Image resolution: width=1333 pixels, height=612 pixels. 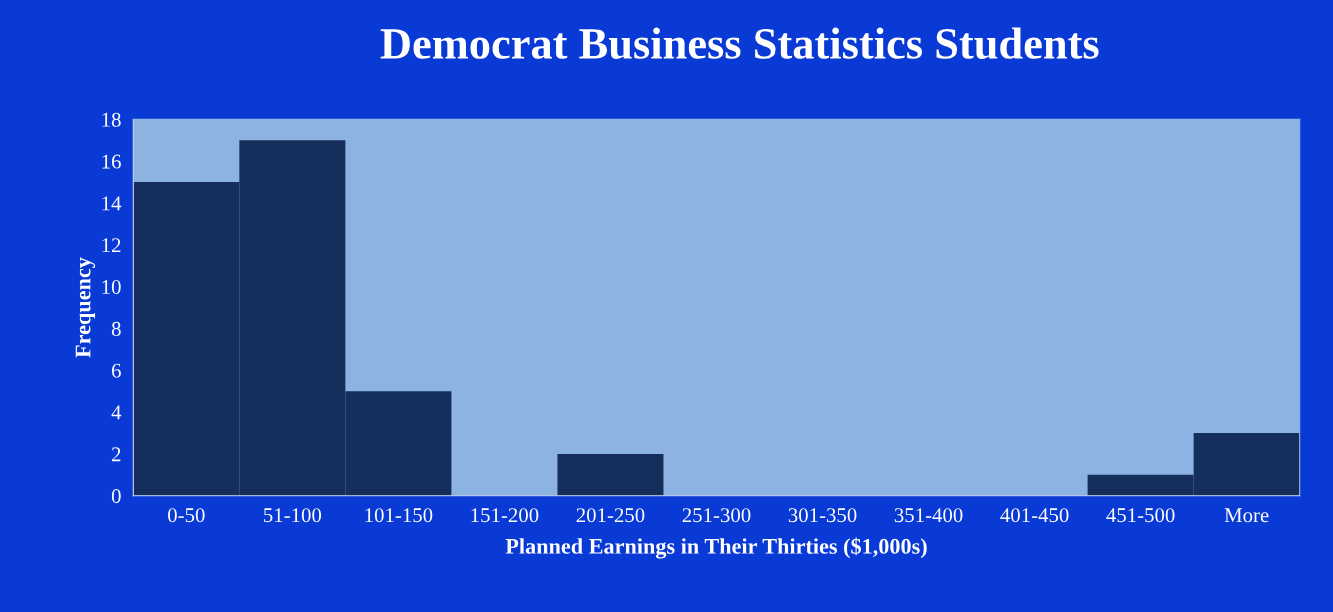 I want to click on y-tick-label: 18, so click(x=111, y=119).